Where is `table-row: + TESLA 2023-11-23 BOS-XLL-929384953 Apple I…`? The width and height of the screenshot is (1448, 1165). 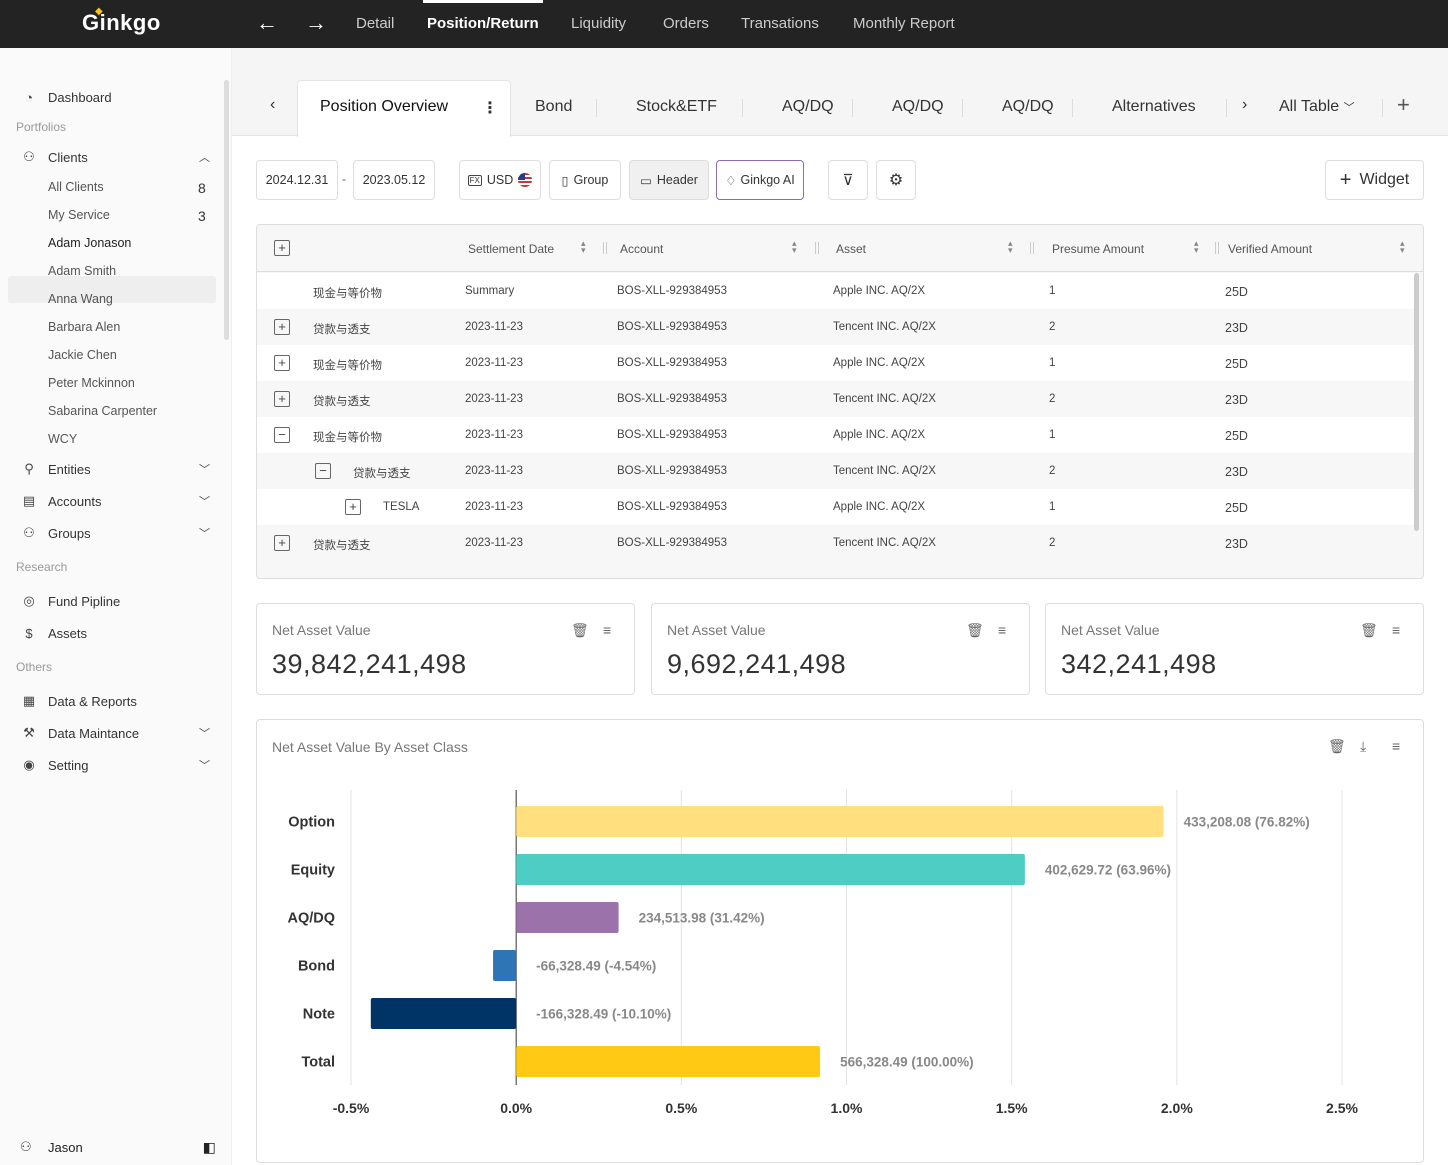 table-row: + TESLA 2023-11-23 BOS-XLL-929384953 Apple I… is located at coordinates (837, 507).